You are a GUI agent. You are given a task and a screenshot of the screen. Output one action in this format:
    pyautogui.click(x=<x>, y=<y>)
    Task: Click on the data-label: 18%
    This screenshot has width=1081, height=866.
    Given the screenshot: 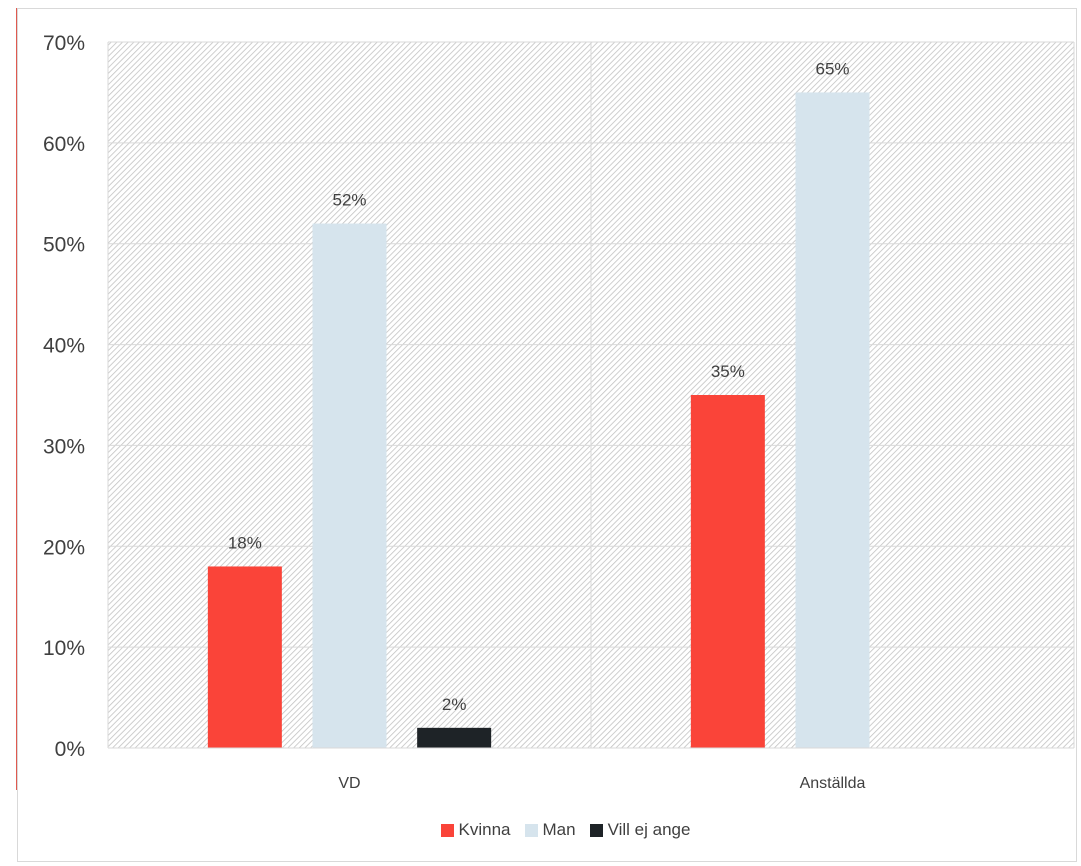 What is the action you would take?
    pyautogui.click(x=245, y=542)
    